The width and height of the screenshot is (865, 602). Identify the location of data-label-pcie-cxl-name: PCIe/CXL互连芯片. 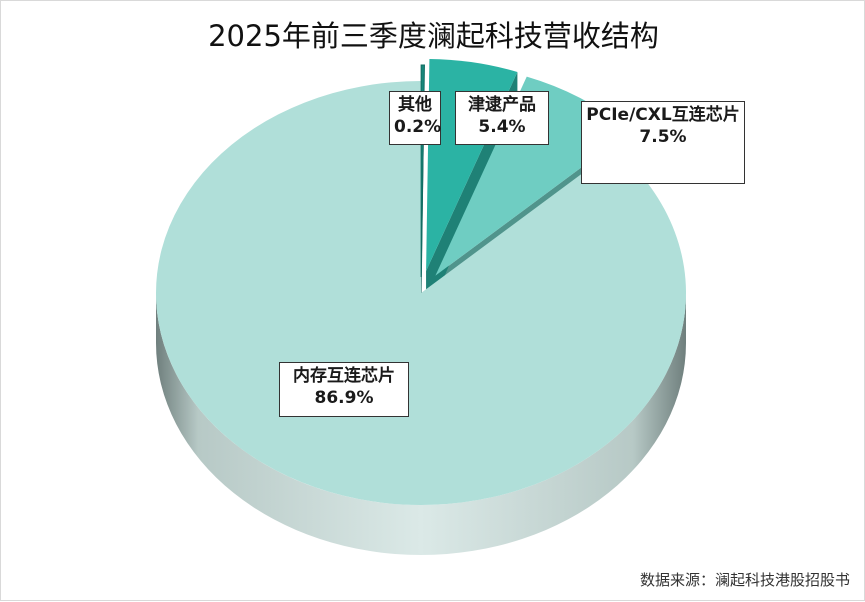
(663, 115).